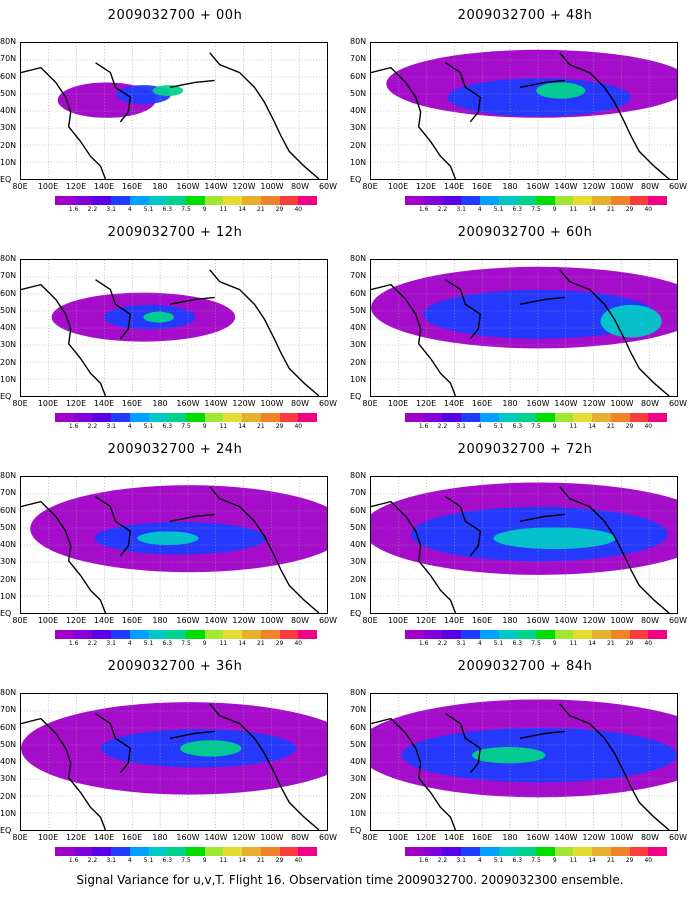 Image resolution: width=700 pixels, height=900 pixels. What do you see at coordinates (592, 209) in the screenshot?
I see `colorbar-label: 14` at bounding box center [592, 209].